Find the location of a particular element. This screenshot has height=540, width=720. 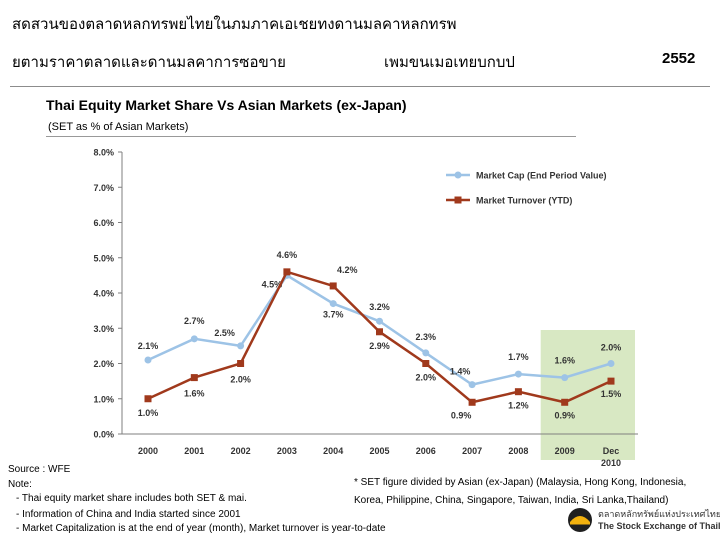

x-tick-label: 2000 is located at coordinates (148, 451).